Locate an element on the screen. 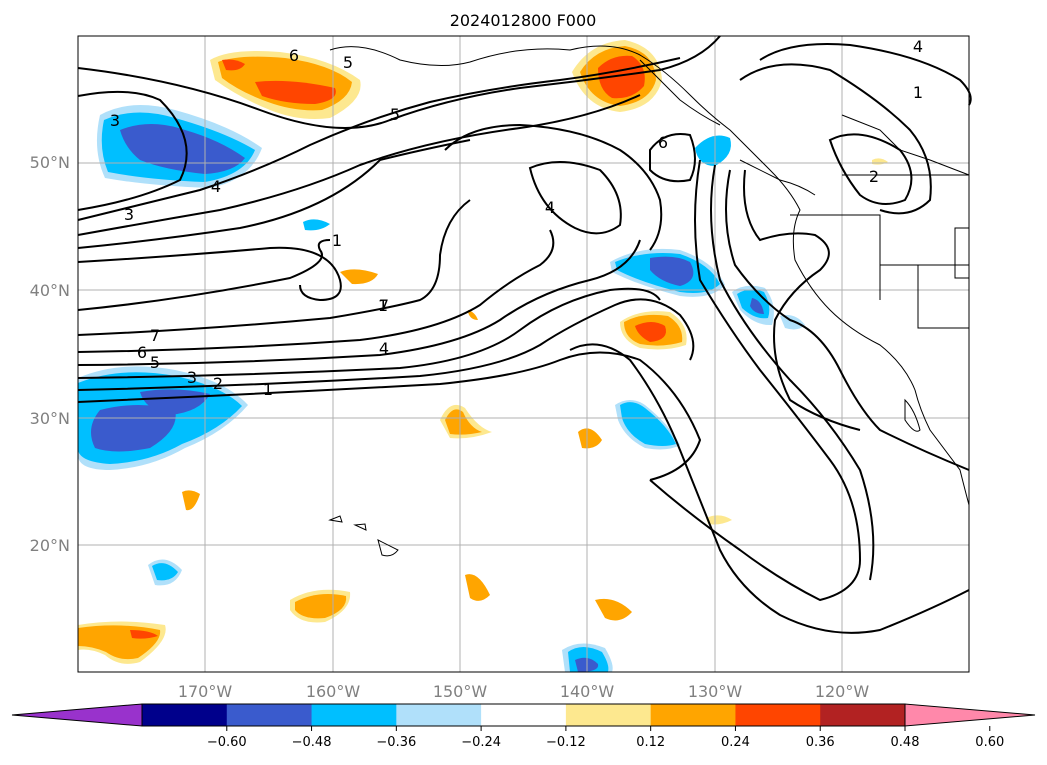 This screenshot has width=1047, height=765. colorbar-extend-high is located at coordinates (970, 715).